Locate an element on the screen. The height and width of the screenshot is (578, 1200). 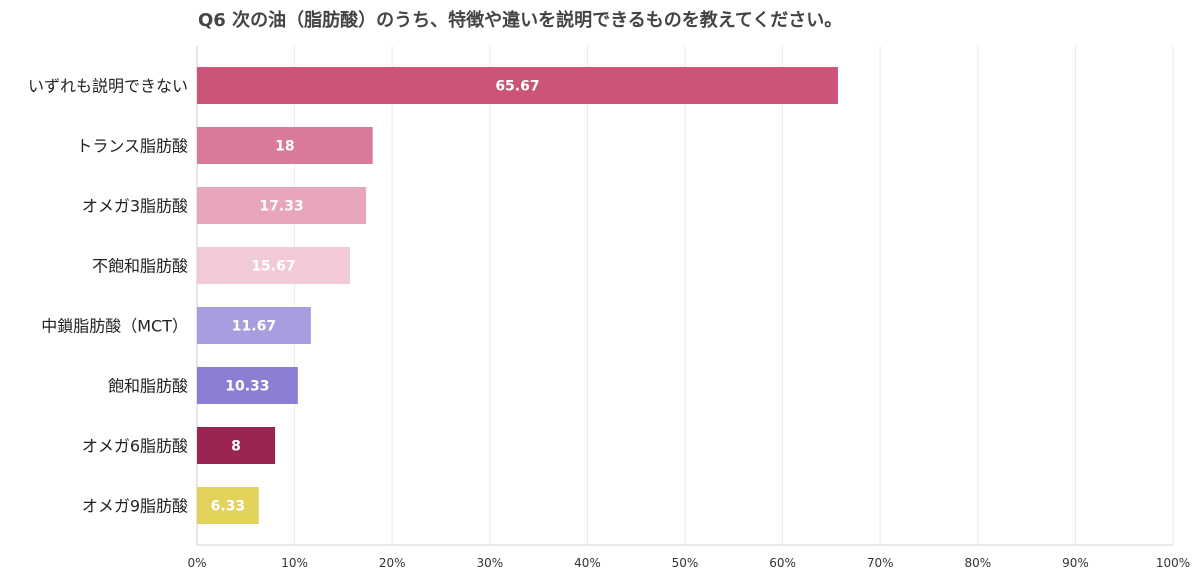
category-label: トランス脂肪酸 is located at coordinates (132, 146).